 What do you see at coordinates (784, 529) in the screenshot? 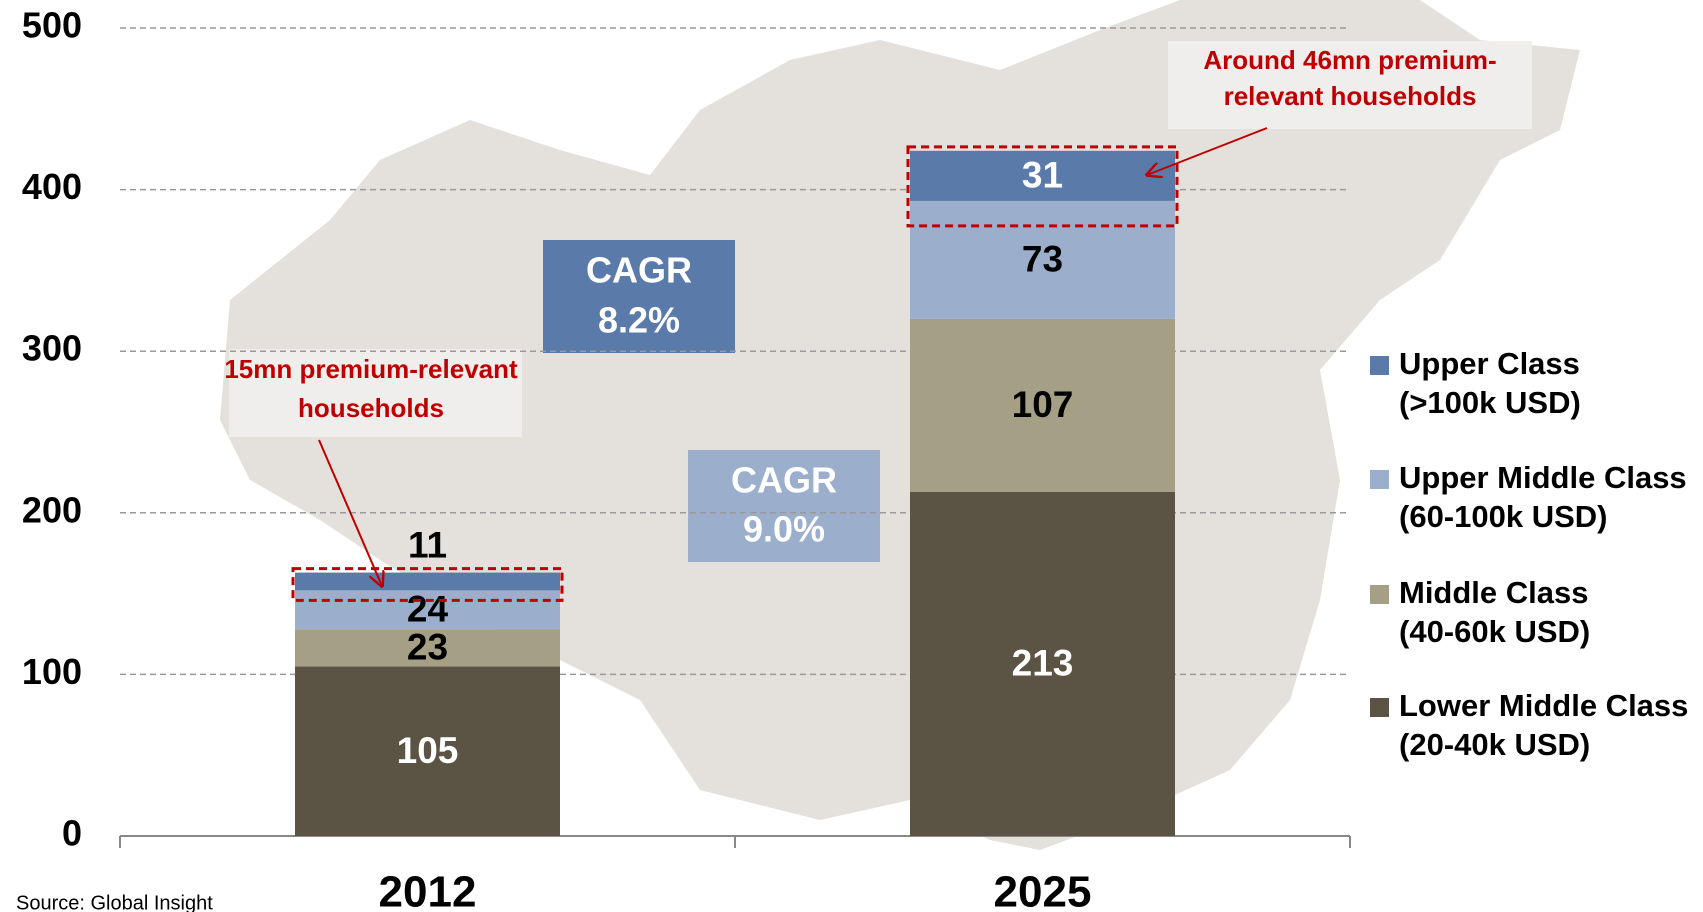
I see `cagr-text: 9.0%` at bounding box center [784, 529].